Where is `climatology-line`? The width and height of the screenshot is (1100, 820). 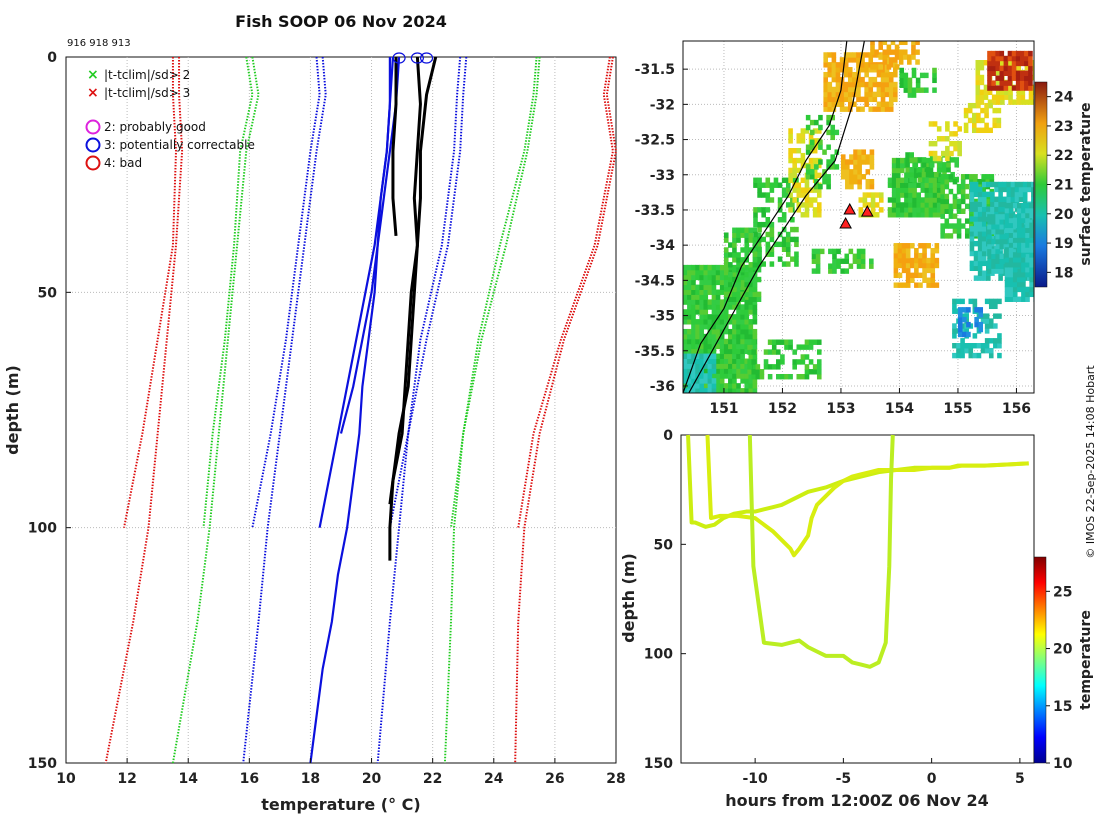 climatology-line is located at coordinates (490, 410).